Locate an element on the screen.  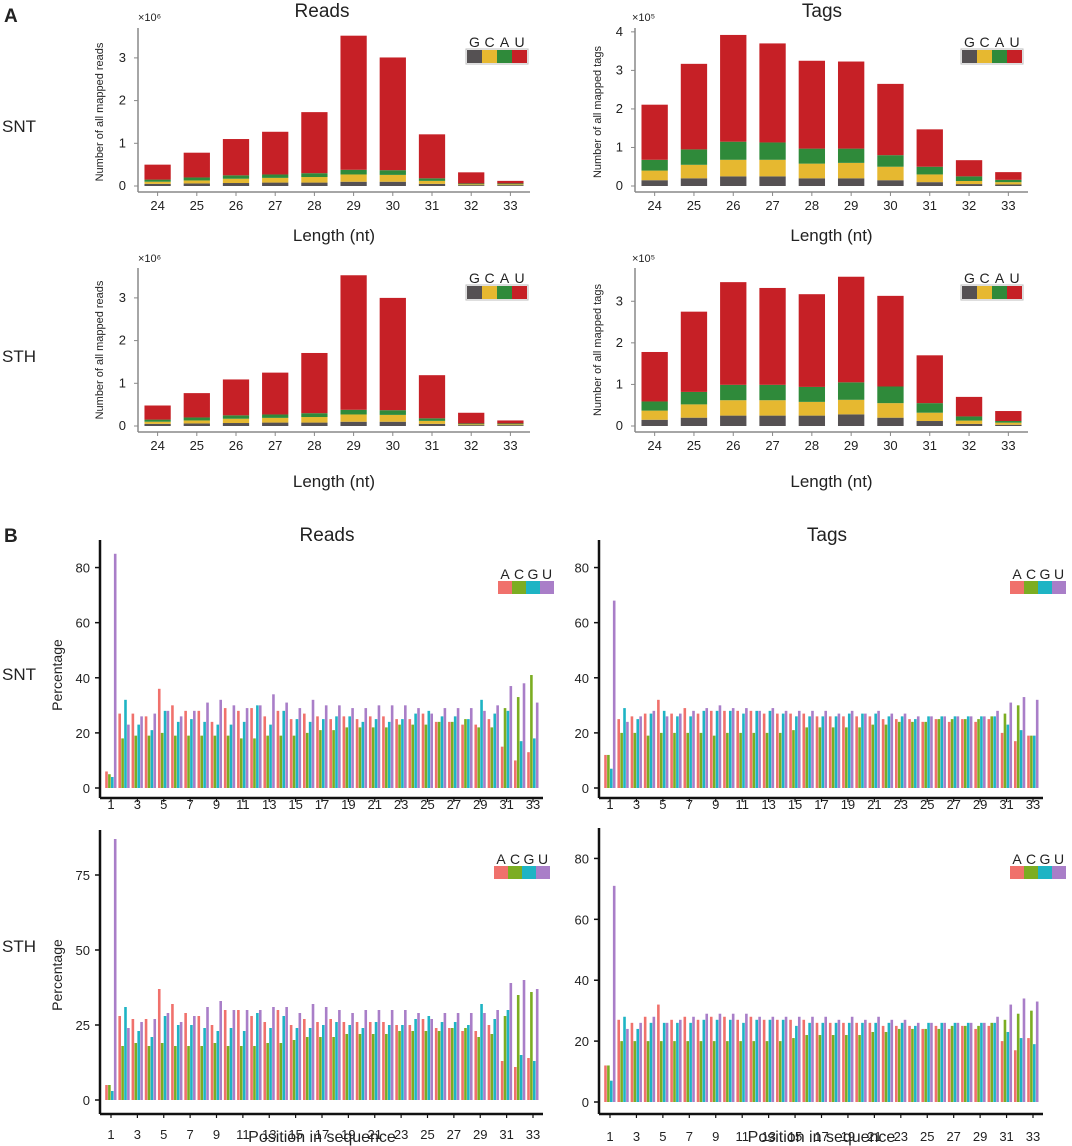
x-tick-label: 30 is located at coordinates (890, 445).